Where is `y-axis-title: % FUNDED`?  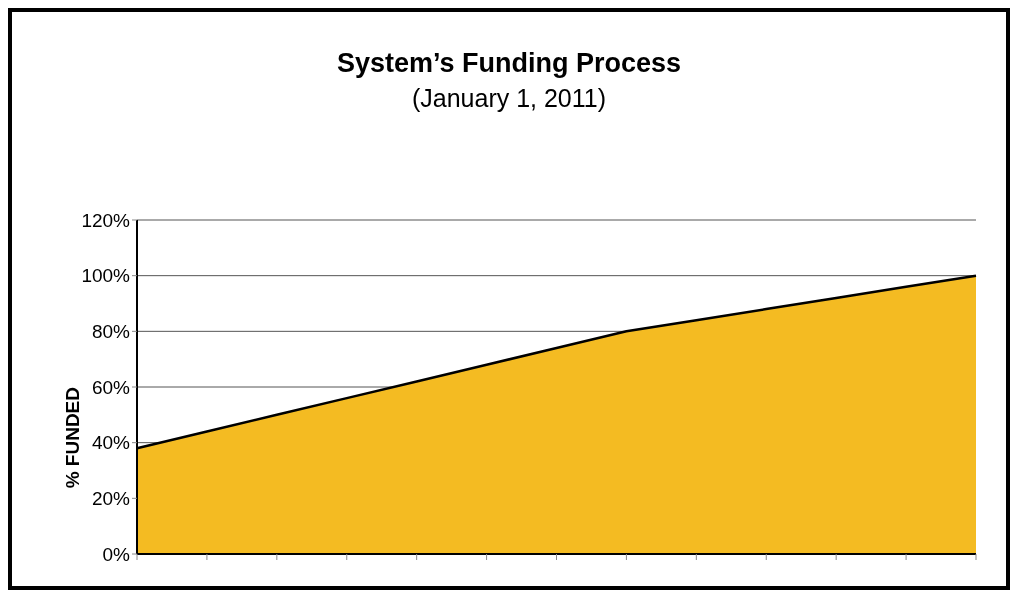 y-axis-title: % FUNDED is located at coordinates (72, 438).